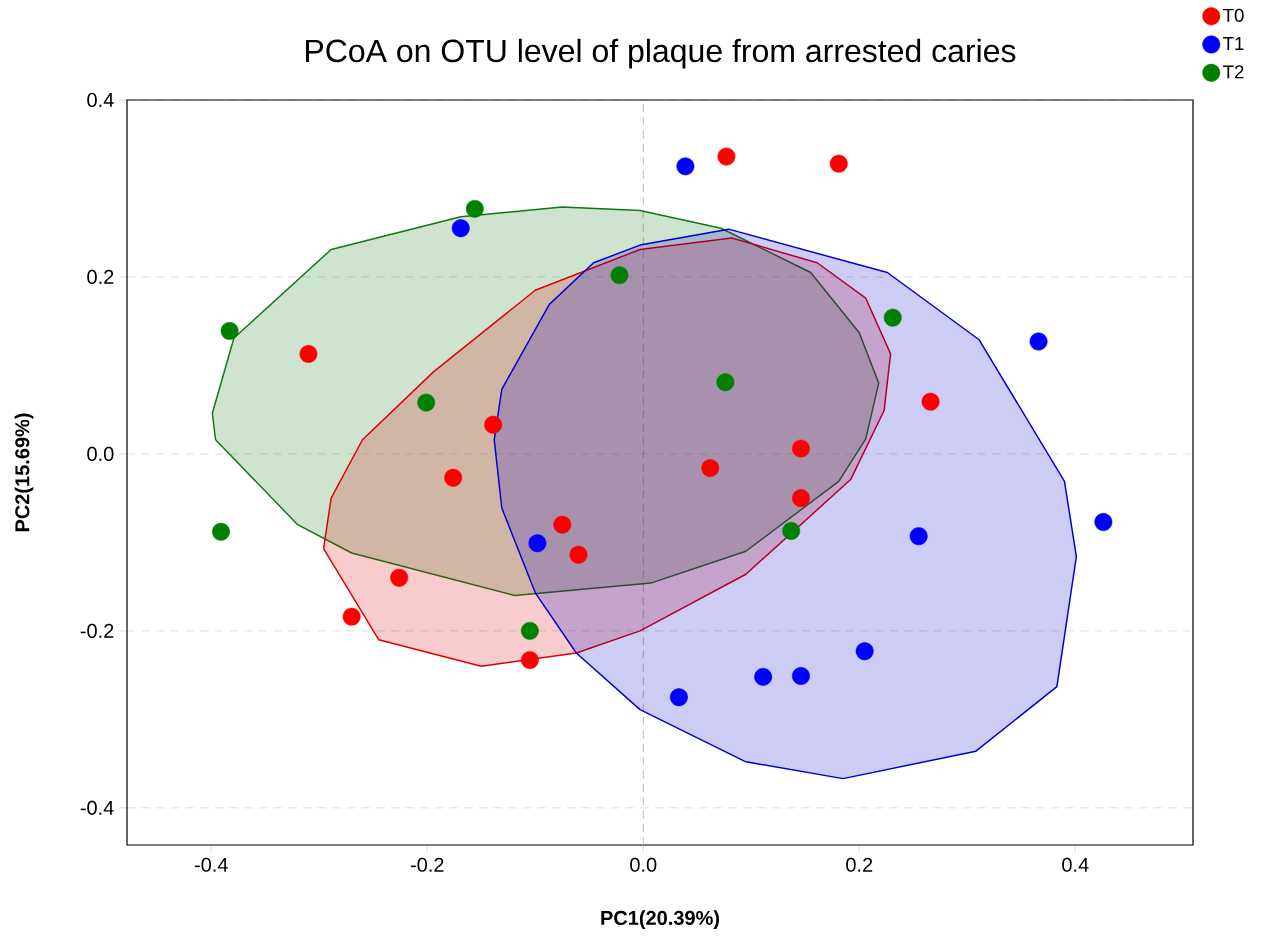 The height and width of the screenshot is (944, 1276). What do you see at coordinates (100, 453) in the screenshot?
I see `y-tick-label: 0.0` at bounding box center [100, 453].